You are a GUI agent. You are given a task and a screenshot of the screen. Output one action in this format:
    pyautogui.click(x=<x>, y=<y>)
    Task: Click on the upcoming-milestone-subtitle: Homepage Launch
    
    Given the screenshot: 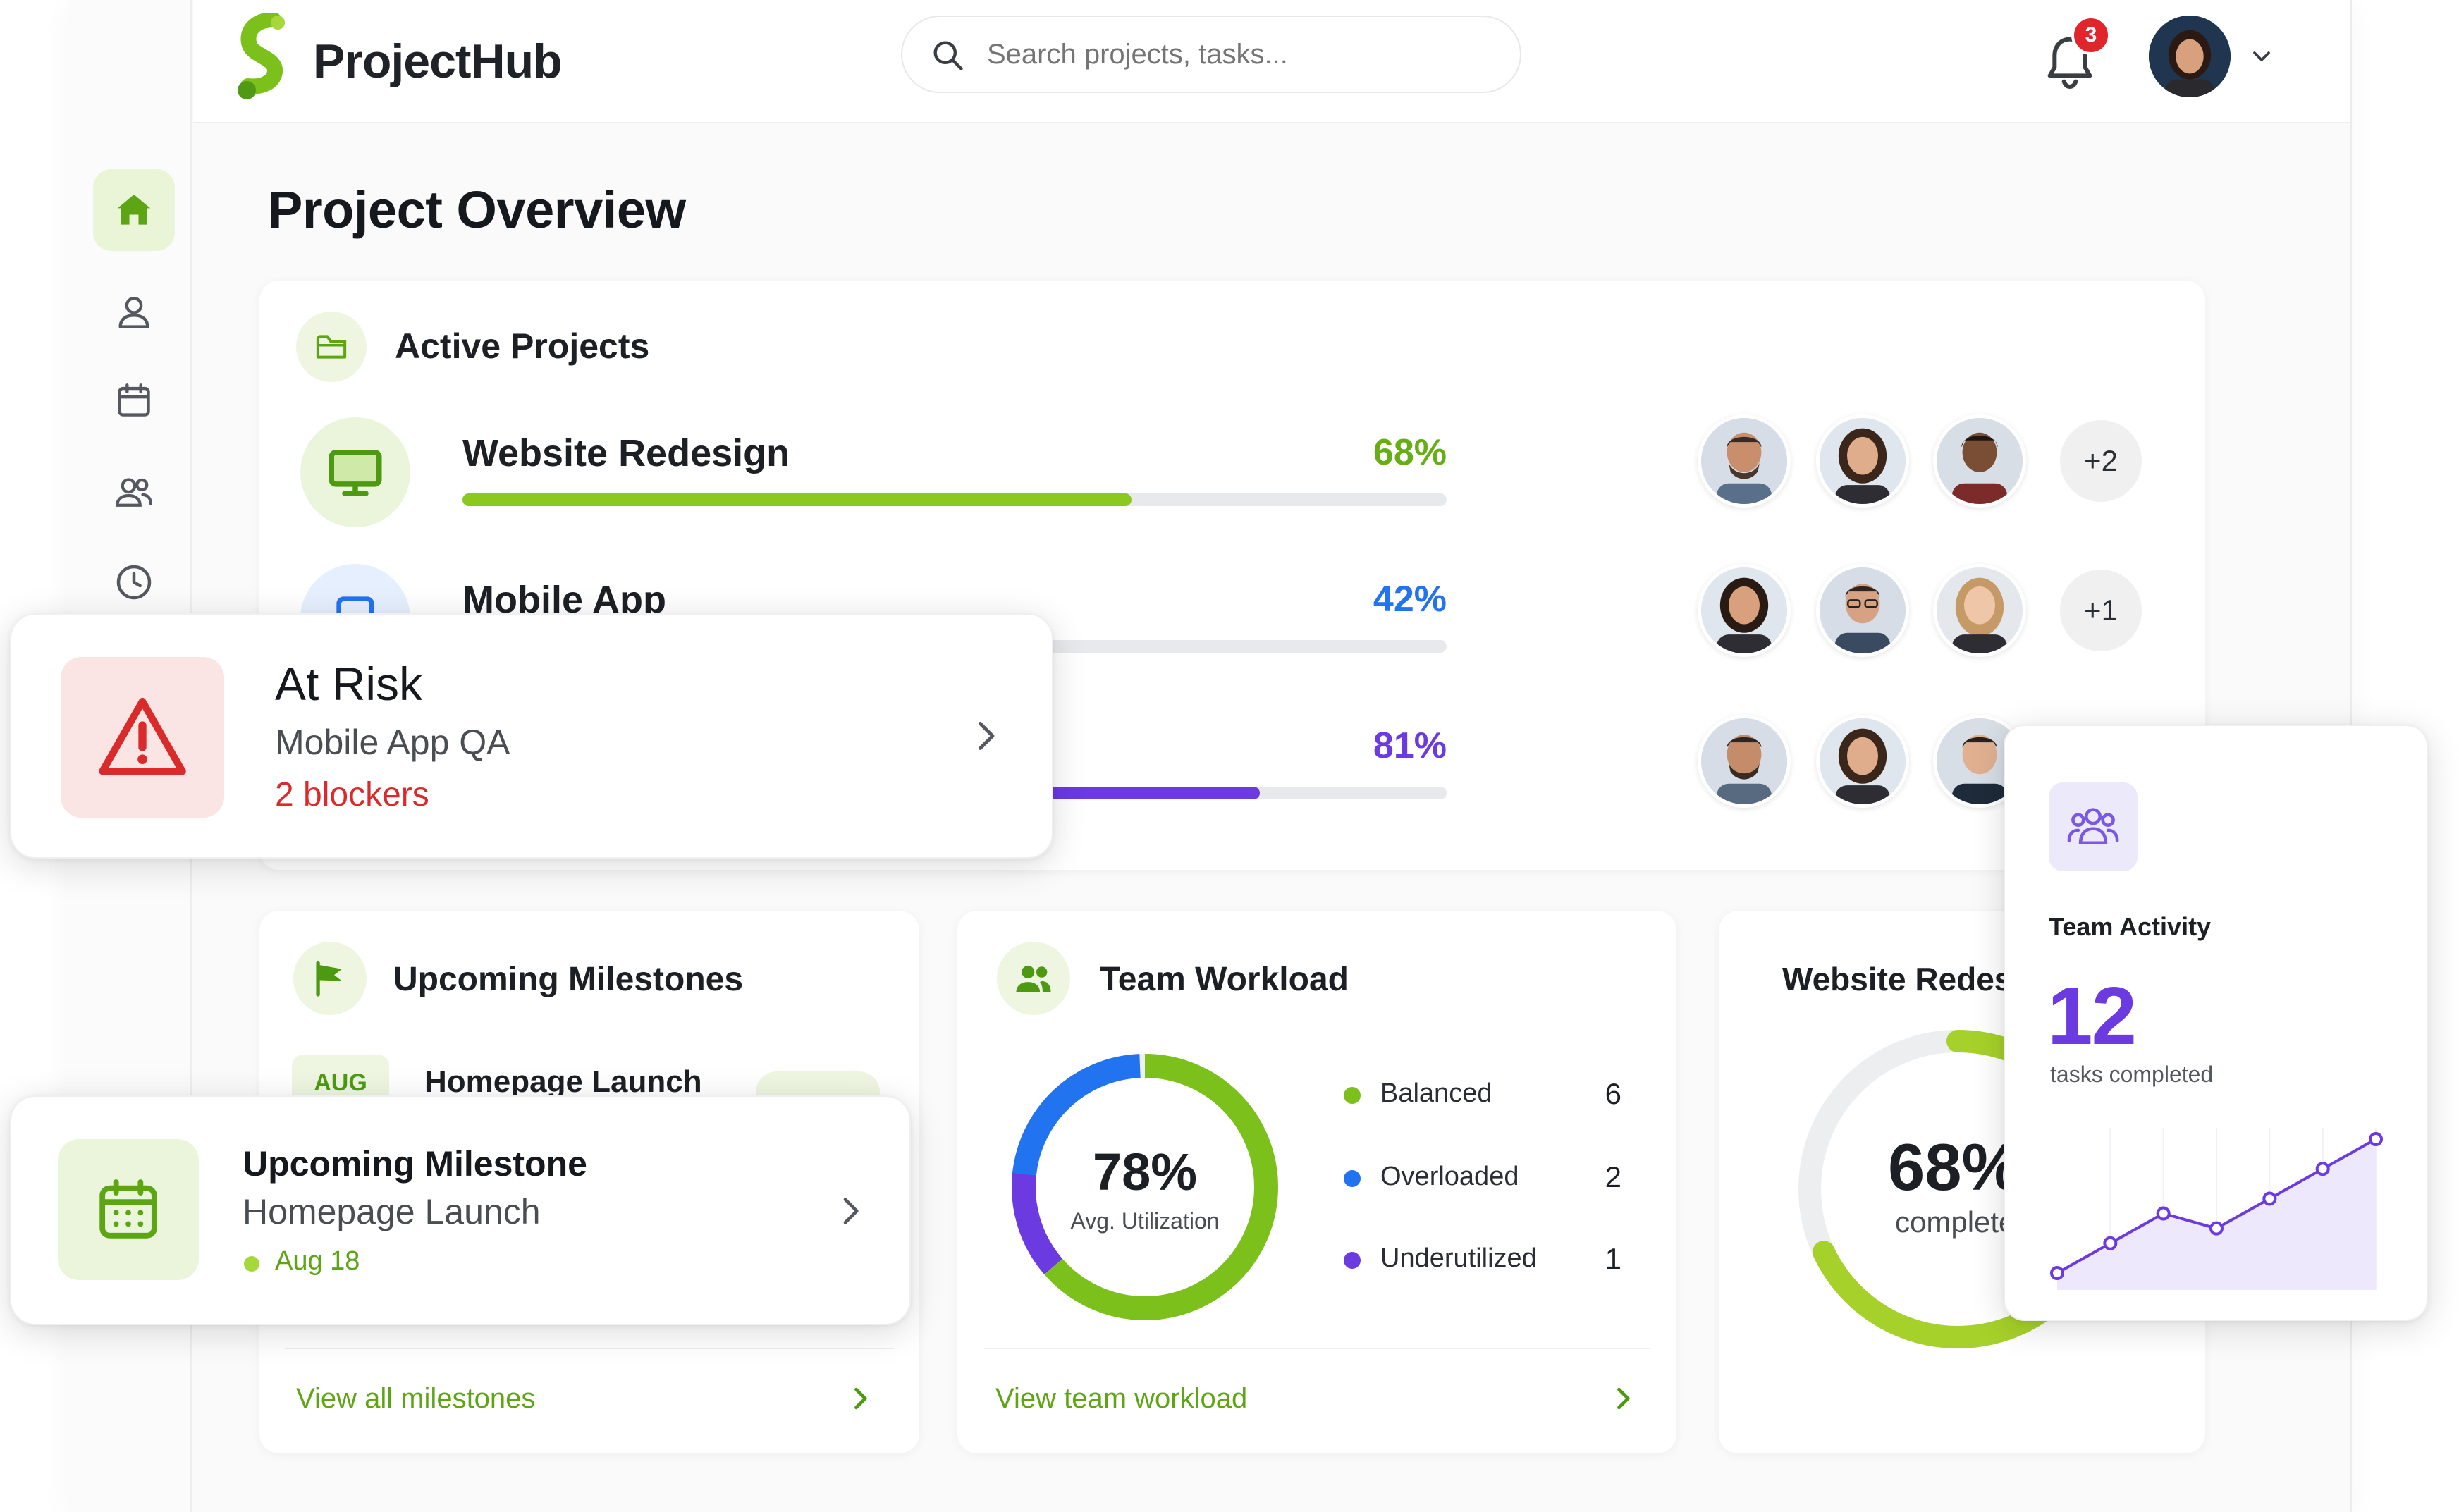 What is the action you would take?
    pyautogui.click(x=392, y=1211)
    